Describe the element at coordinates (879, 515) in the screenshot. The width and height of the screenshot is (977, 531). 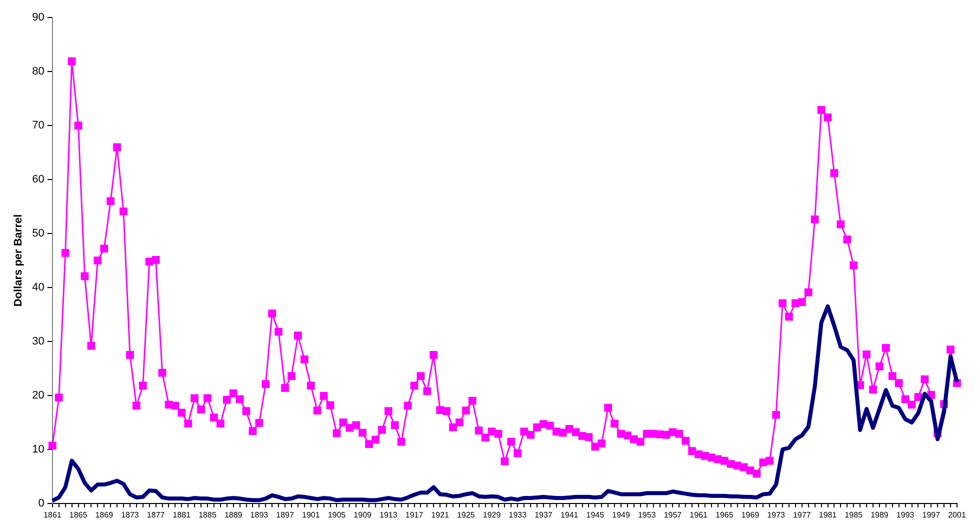
I see `x-tick-label: 1989` at that location.